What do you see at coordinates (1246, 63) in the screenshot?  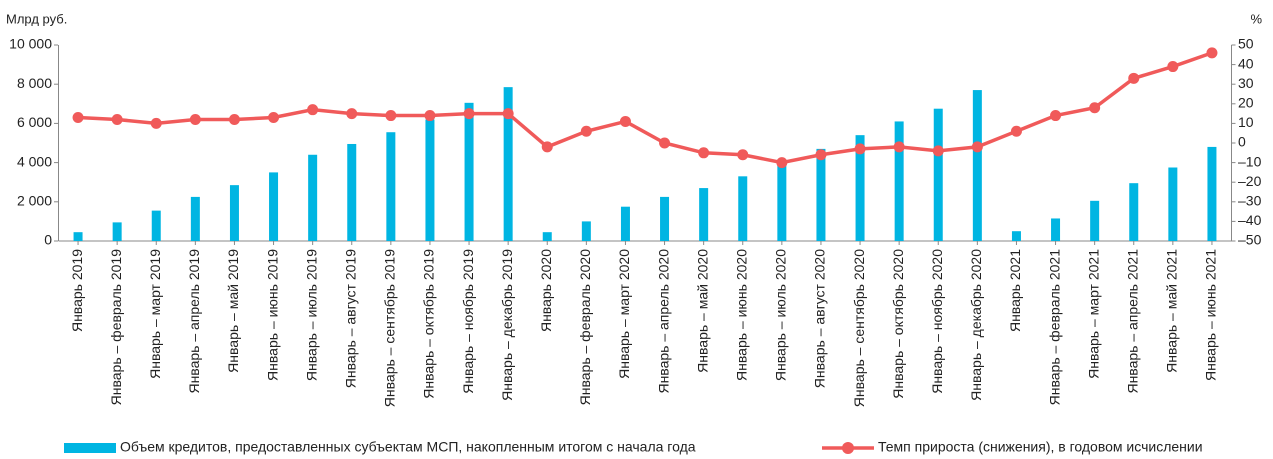 I see `y2-tick-label: 40` at bounding box center [1246, 63].